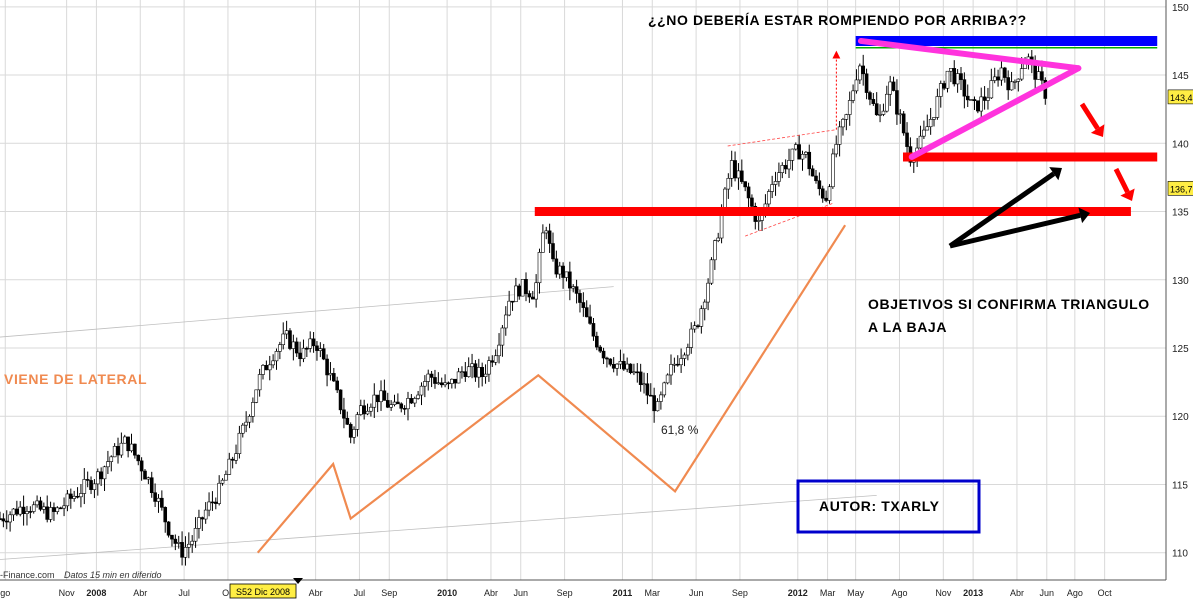 The image size is (1193, 603). Describe the element at coordinates (623, 593) in the screenshot. I see `x-tick-label: 2011` at that location.